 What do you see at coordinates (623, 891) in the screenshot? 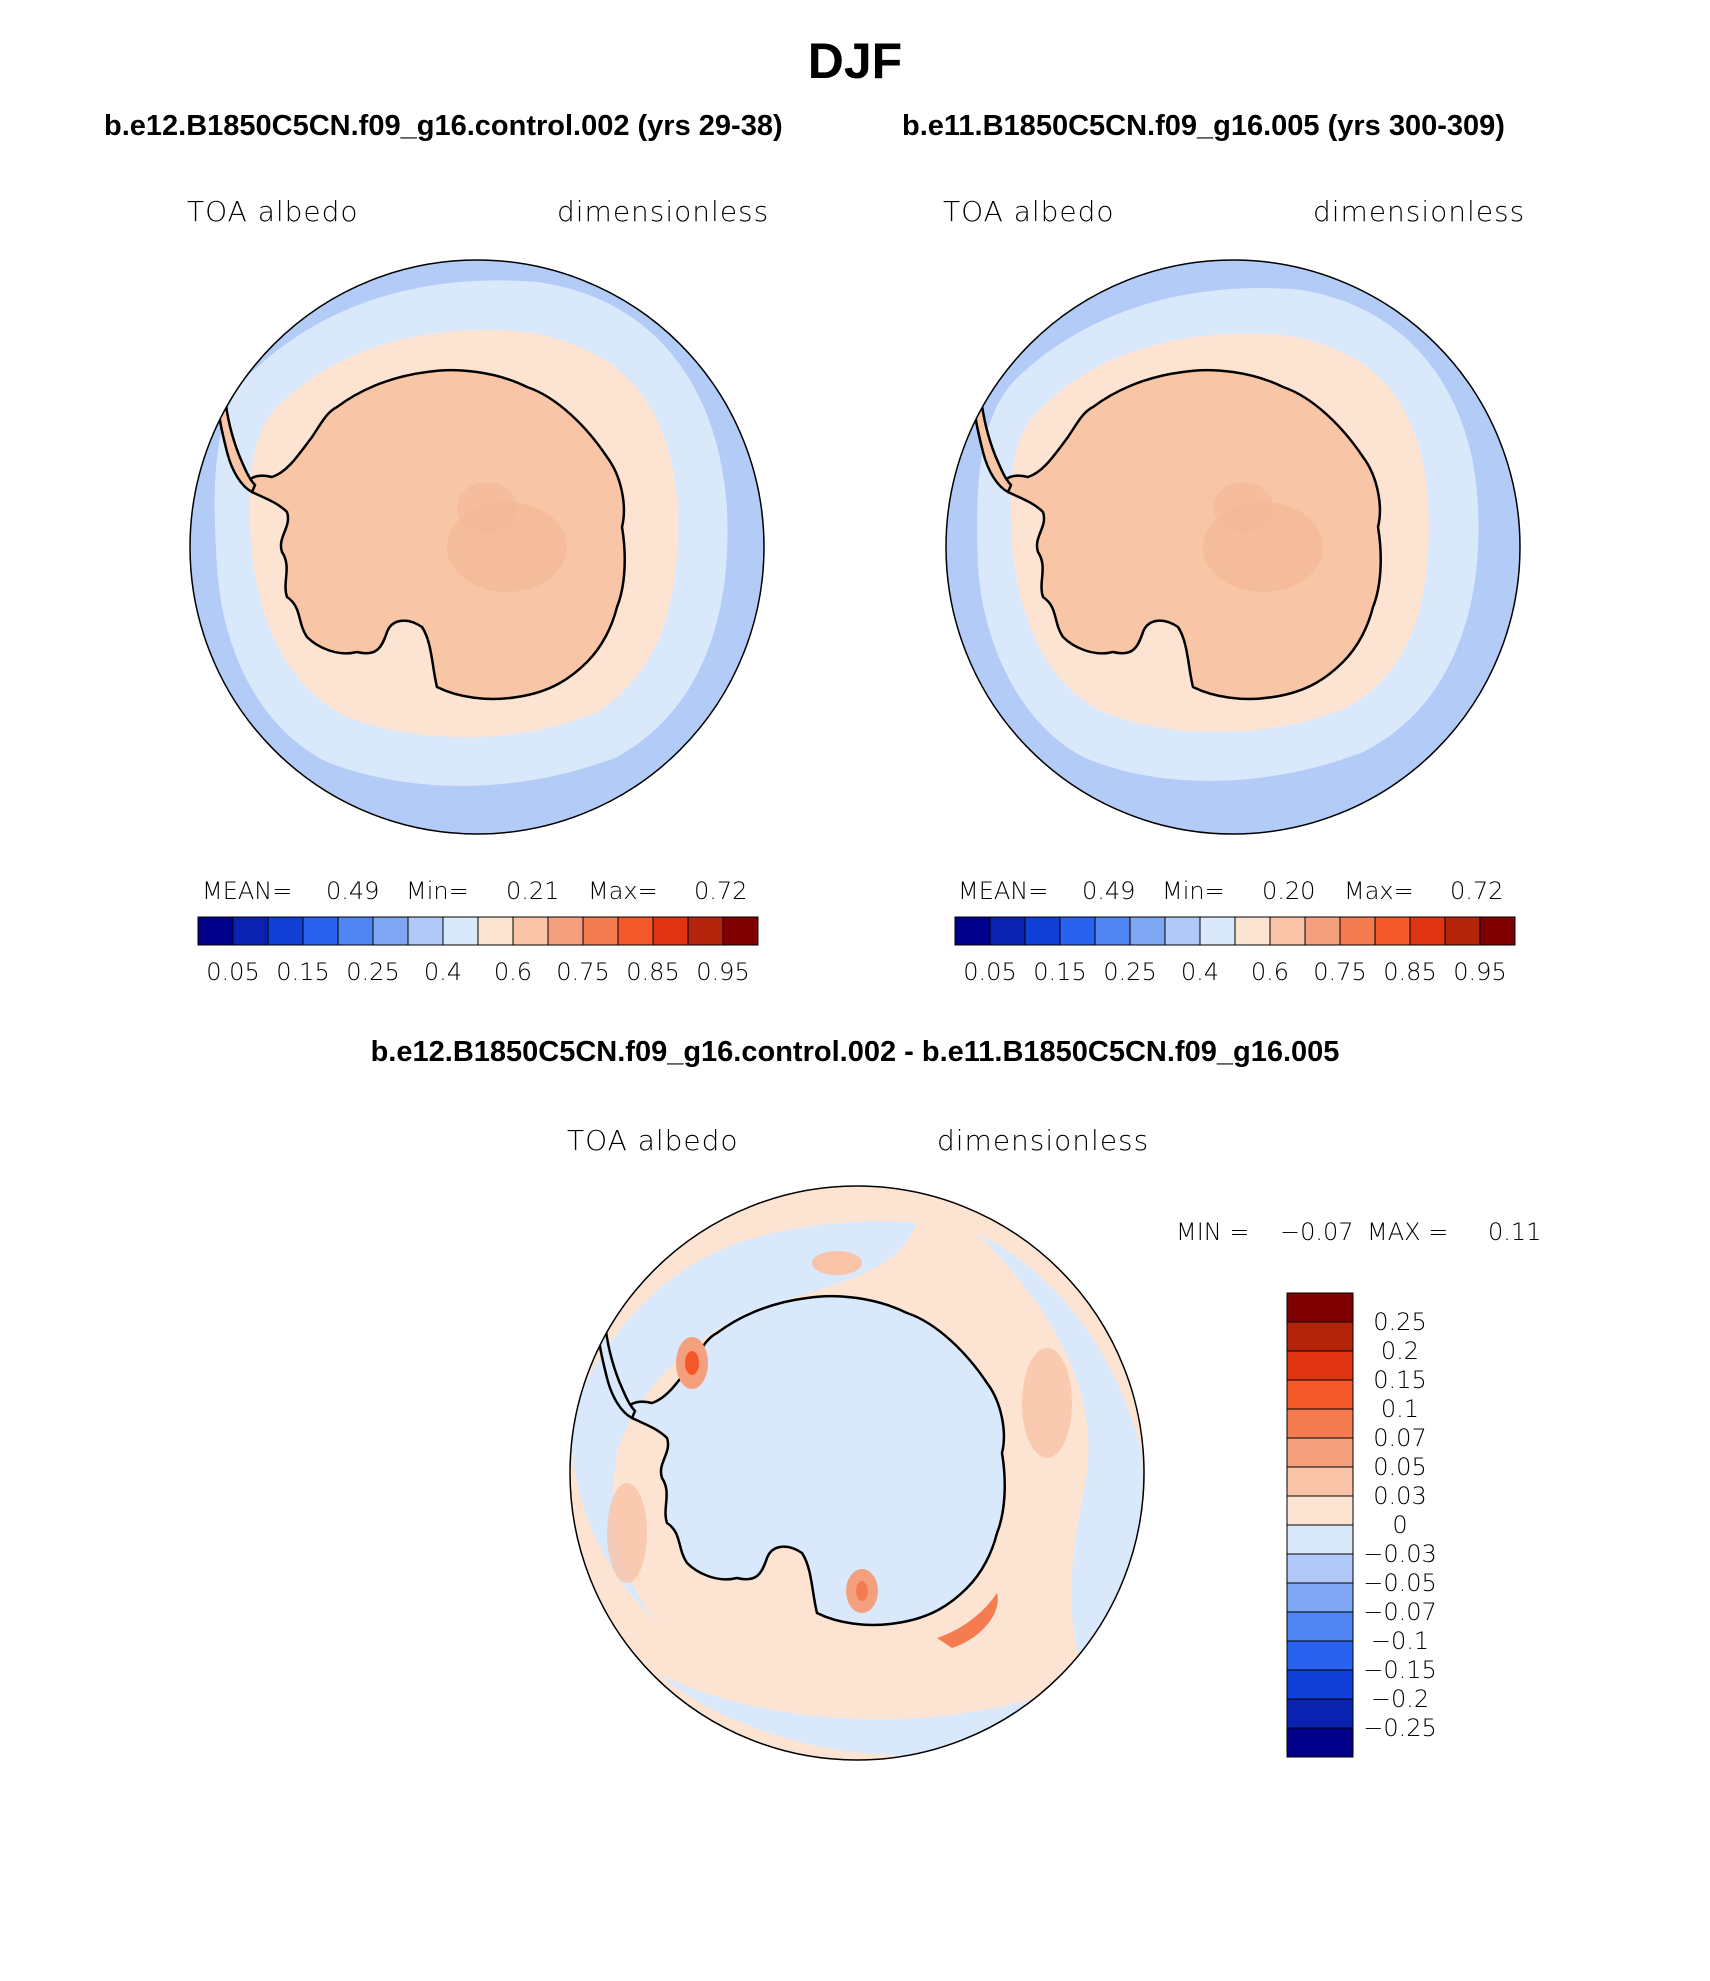
I see `panel-1-max-label: Max=` at bounding box center [623, 891].